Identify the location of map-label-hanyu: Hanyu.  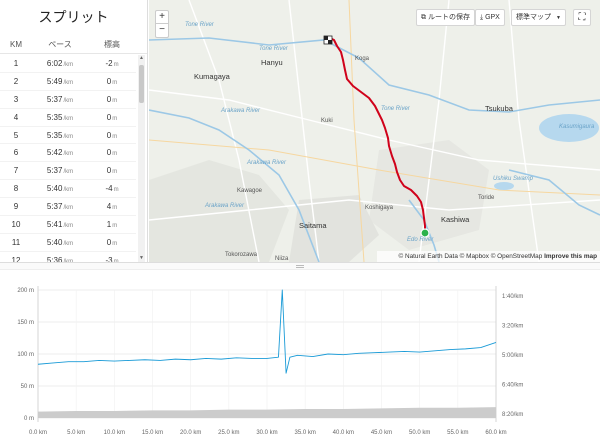
(272, 62).